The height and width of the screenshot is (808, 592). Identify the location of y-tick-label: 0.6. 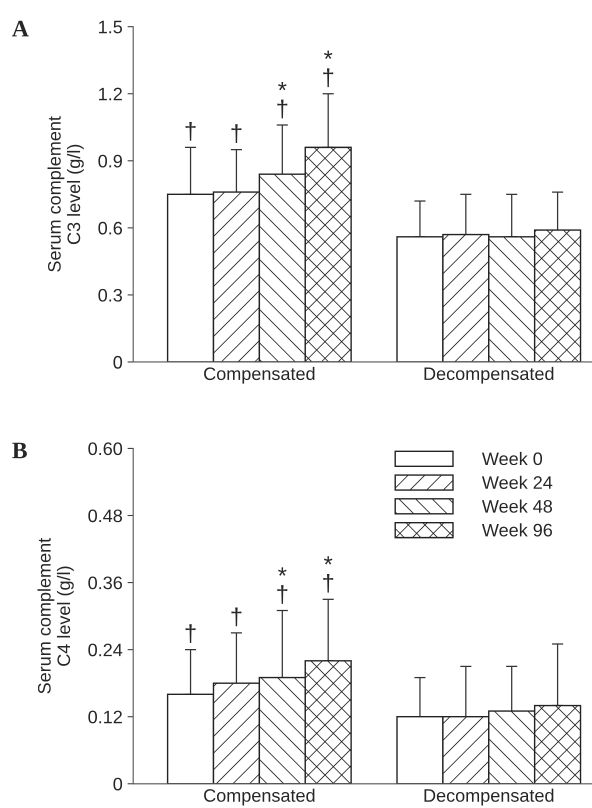
(110, 228).